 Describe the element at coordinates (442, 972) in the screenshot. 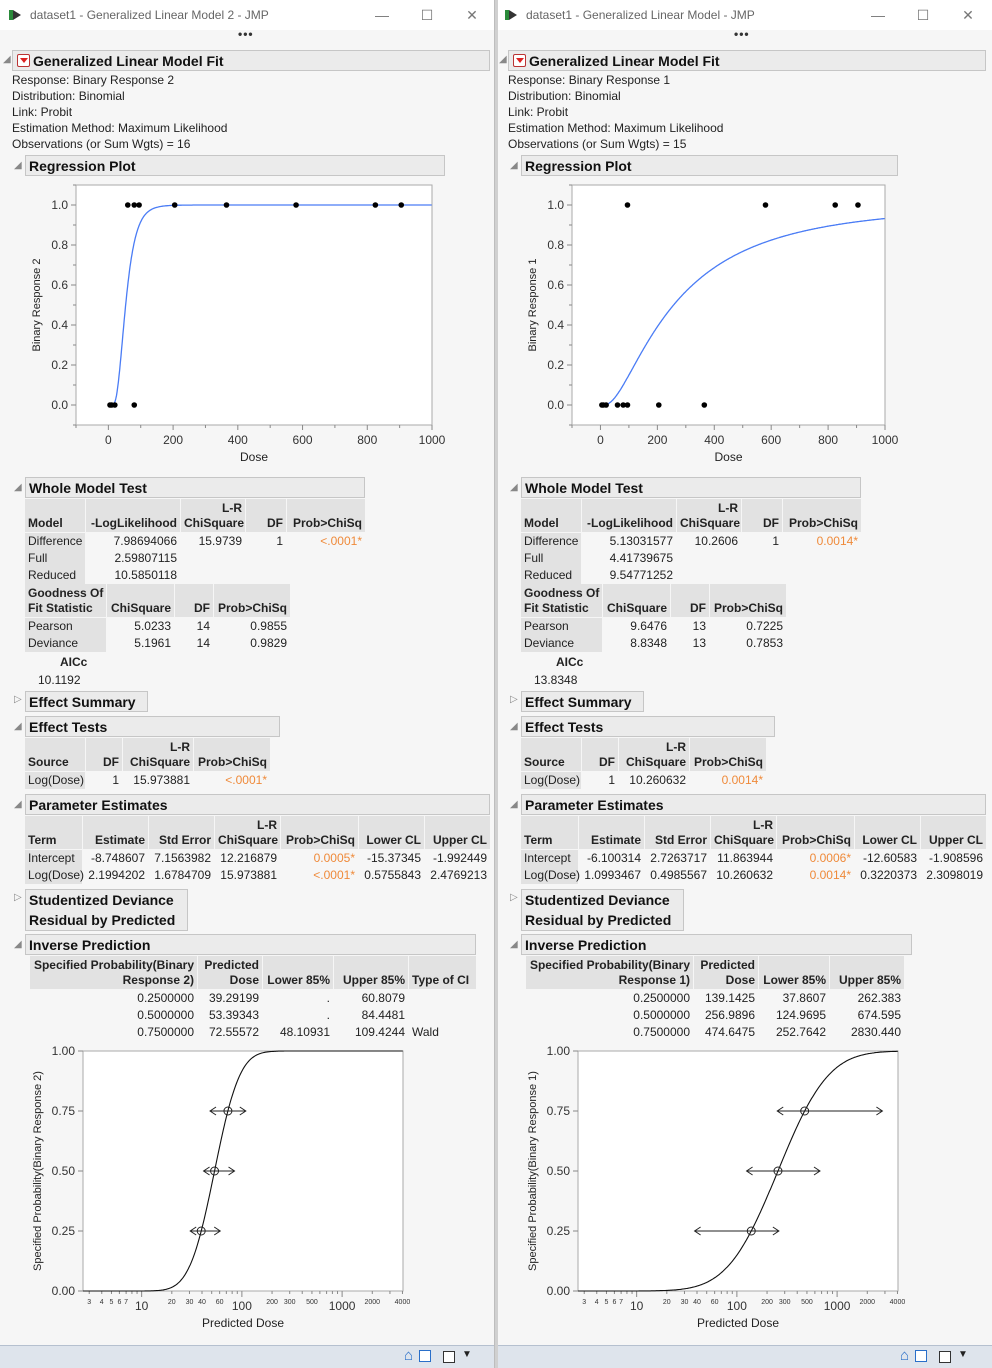

I see `column-header: Type of CI` at that location.